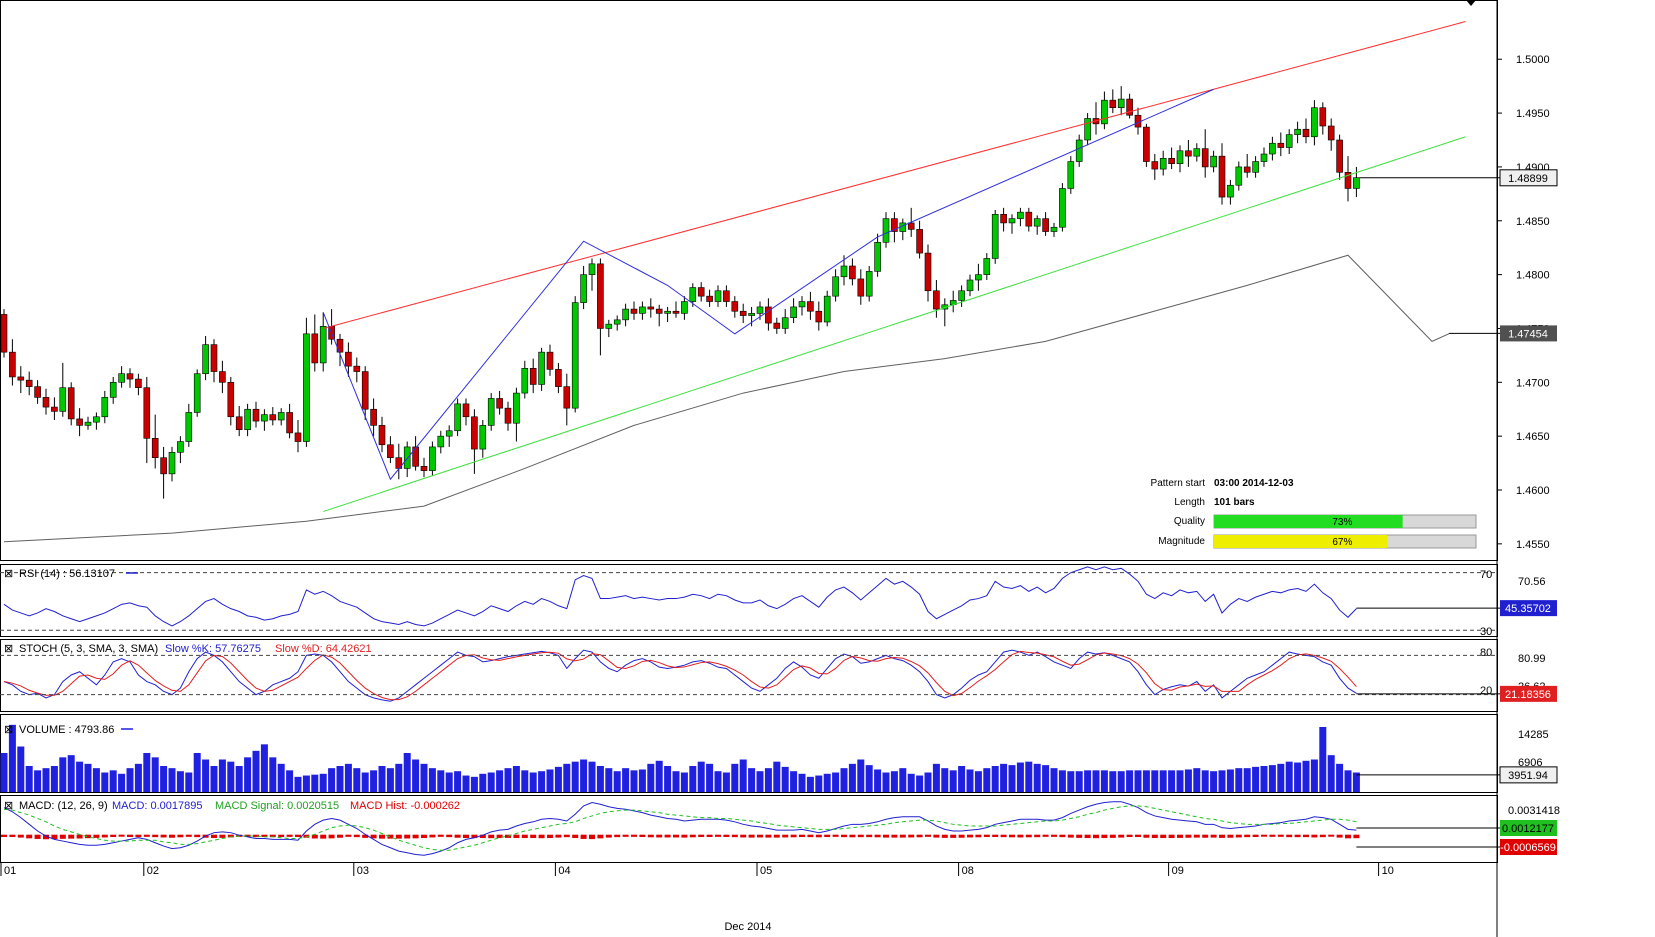  Describe the element at coordinates (1189, 502) in the screenshot. I see `pattern-info-label: Length` at that location.